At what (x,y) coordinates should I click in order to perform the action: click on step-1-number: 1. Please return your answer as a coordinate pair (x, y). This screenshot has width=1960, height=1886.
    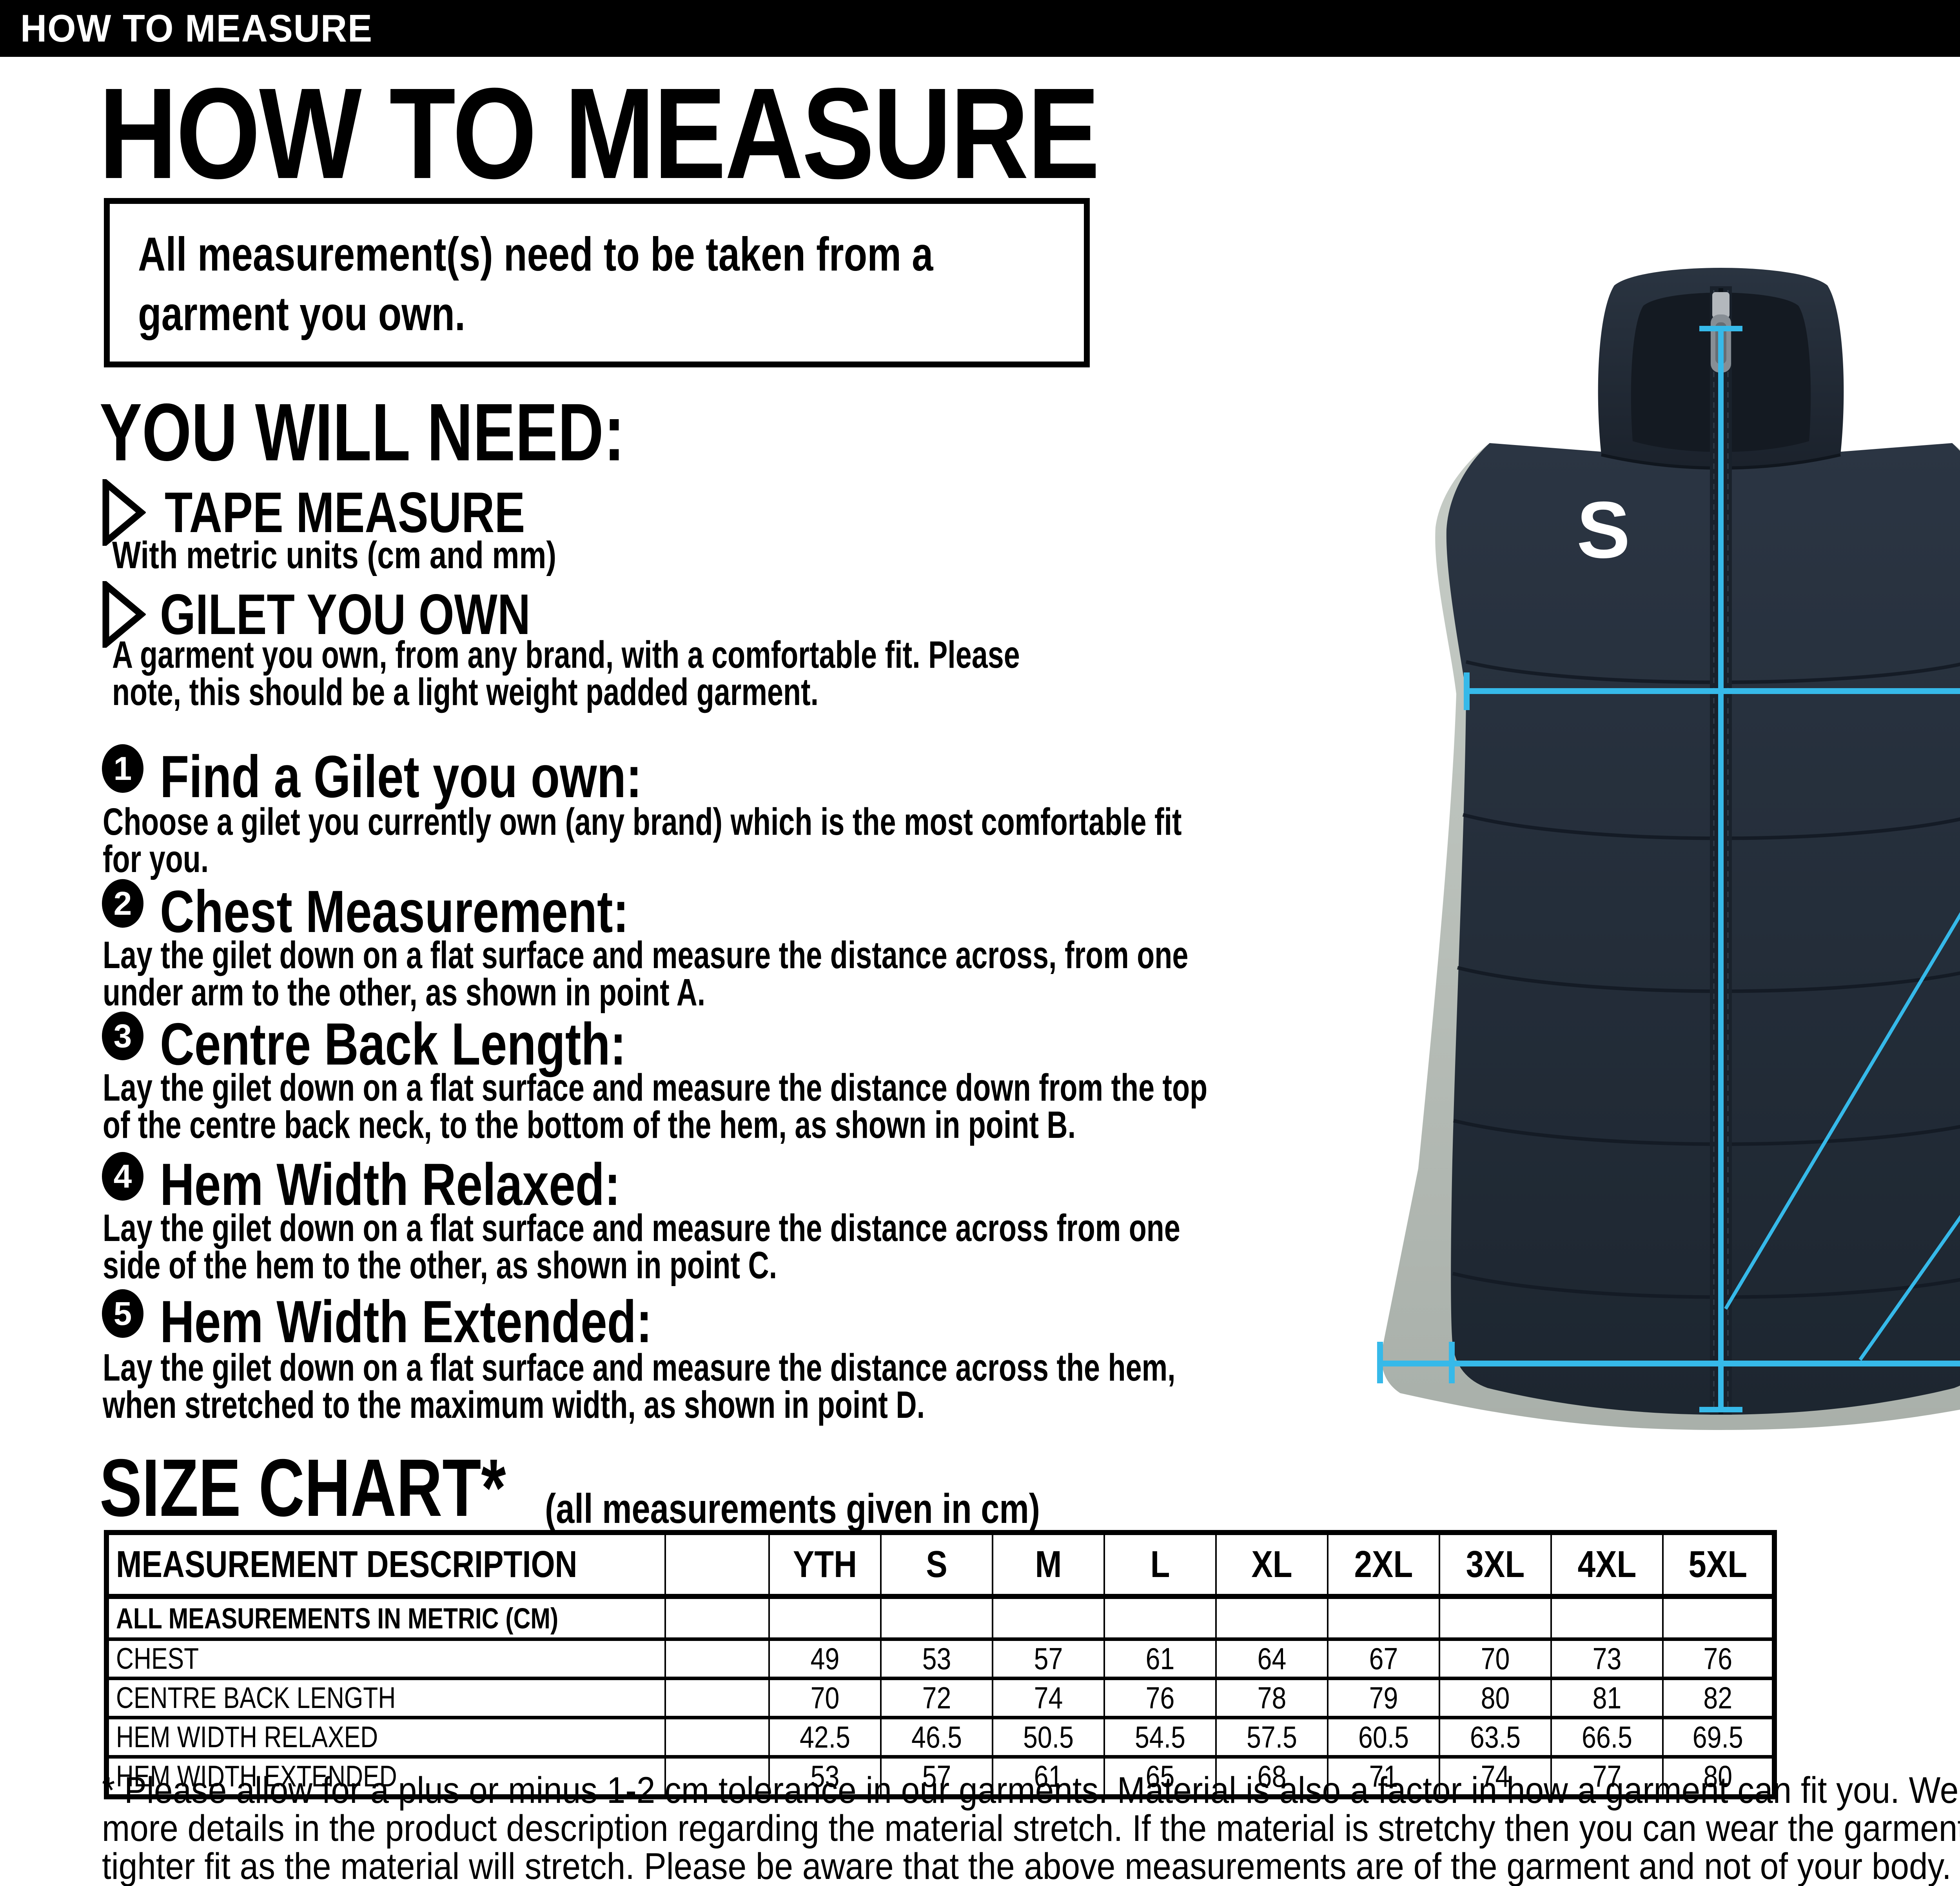
    Looking at the image, I should click on (122, 768).